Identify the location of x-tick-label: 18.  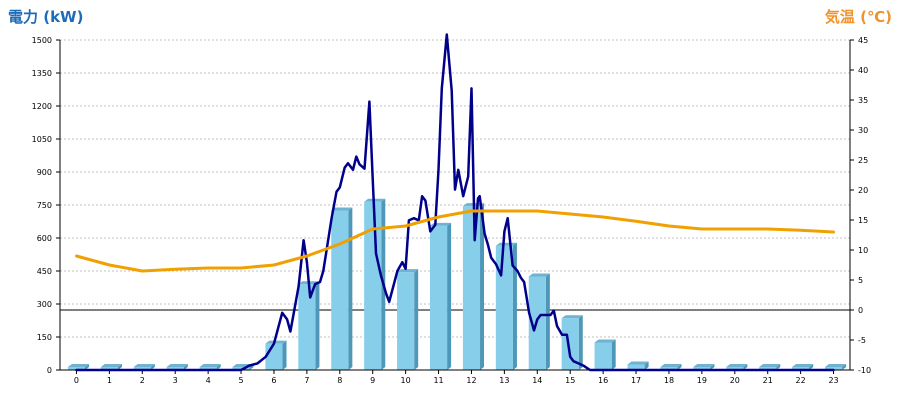
(669, 380).